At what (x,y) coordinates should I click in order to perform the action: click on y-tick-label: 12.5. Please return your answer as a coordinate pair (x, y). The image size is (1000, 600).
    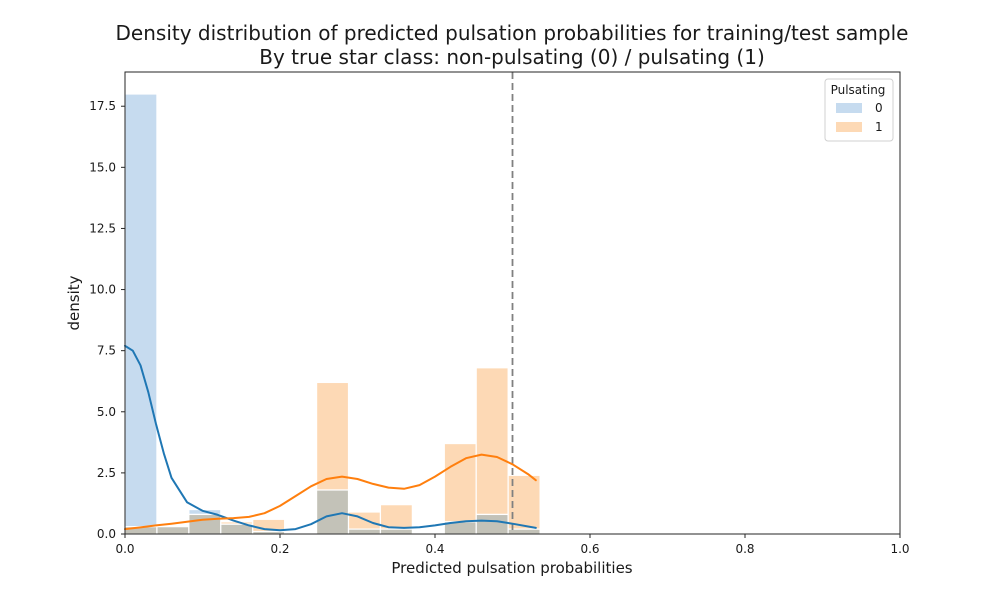
    Looking at the image, I should click on (102, 228).